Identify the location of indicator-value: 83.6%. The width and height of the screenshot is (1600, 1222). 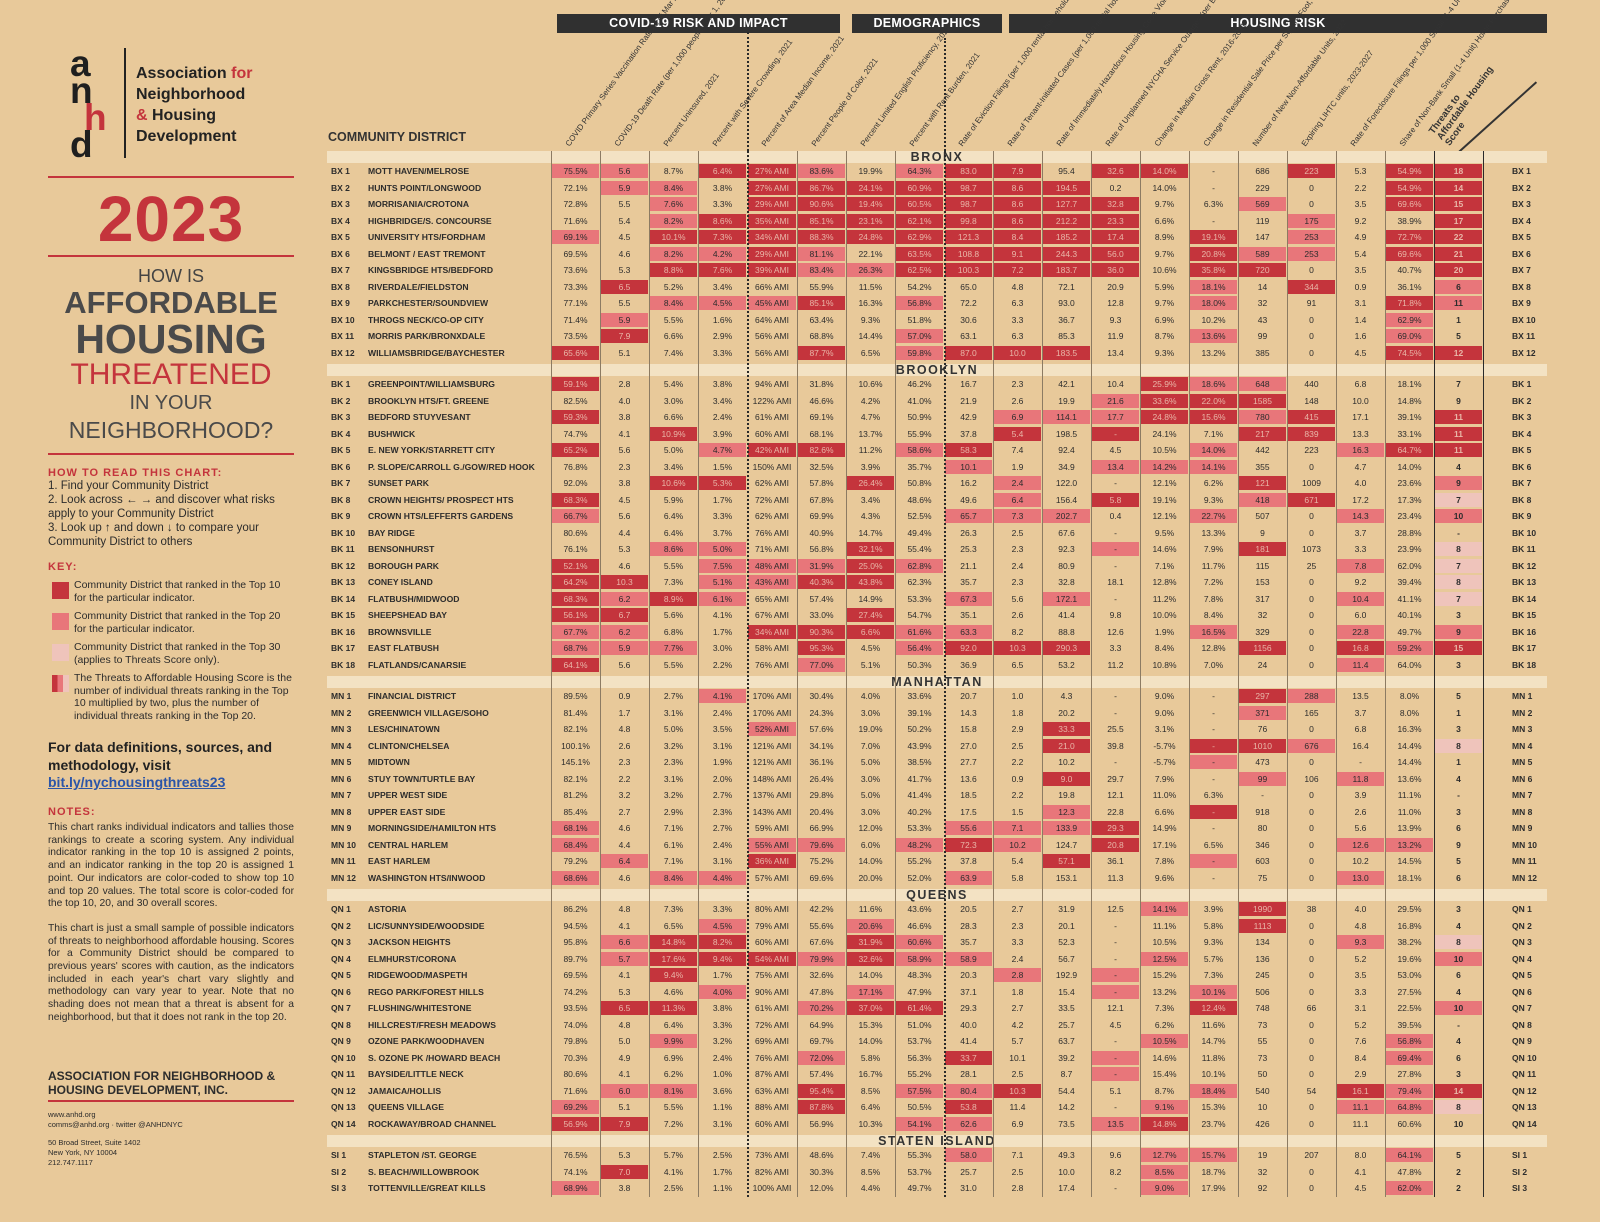
(821, 171).